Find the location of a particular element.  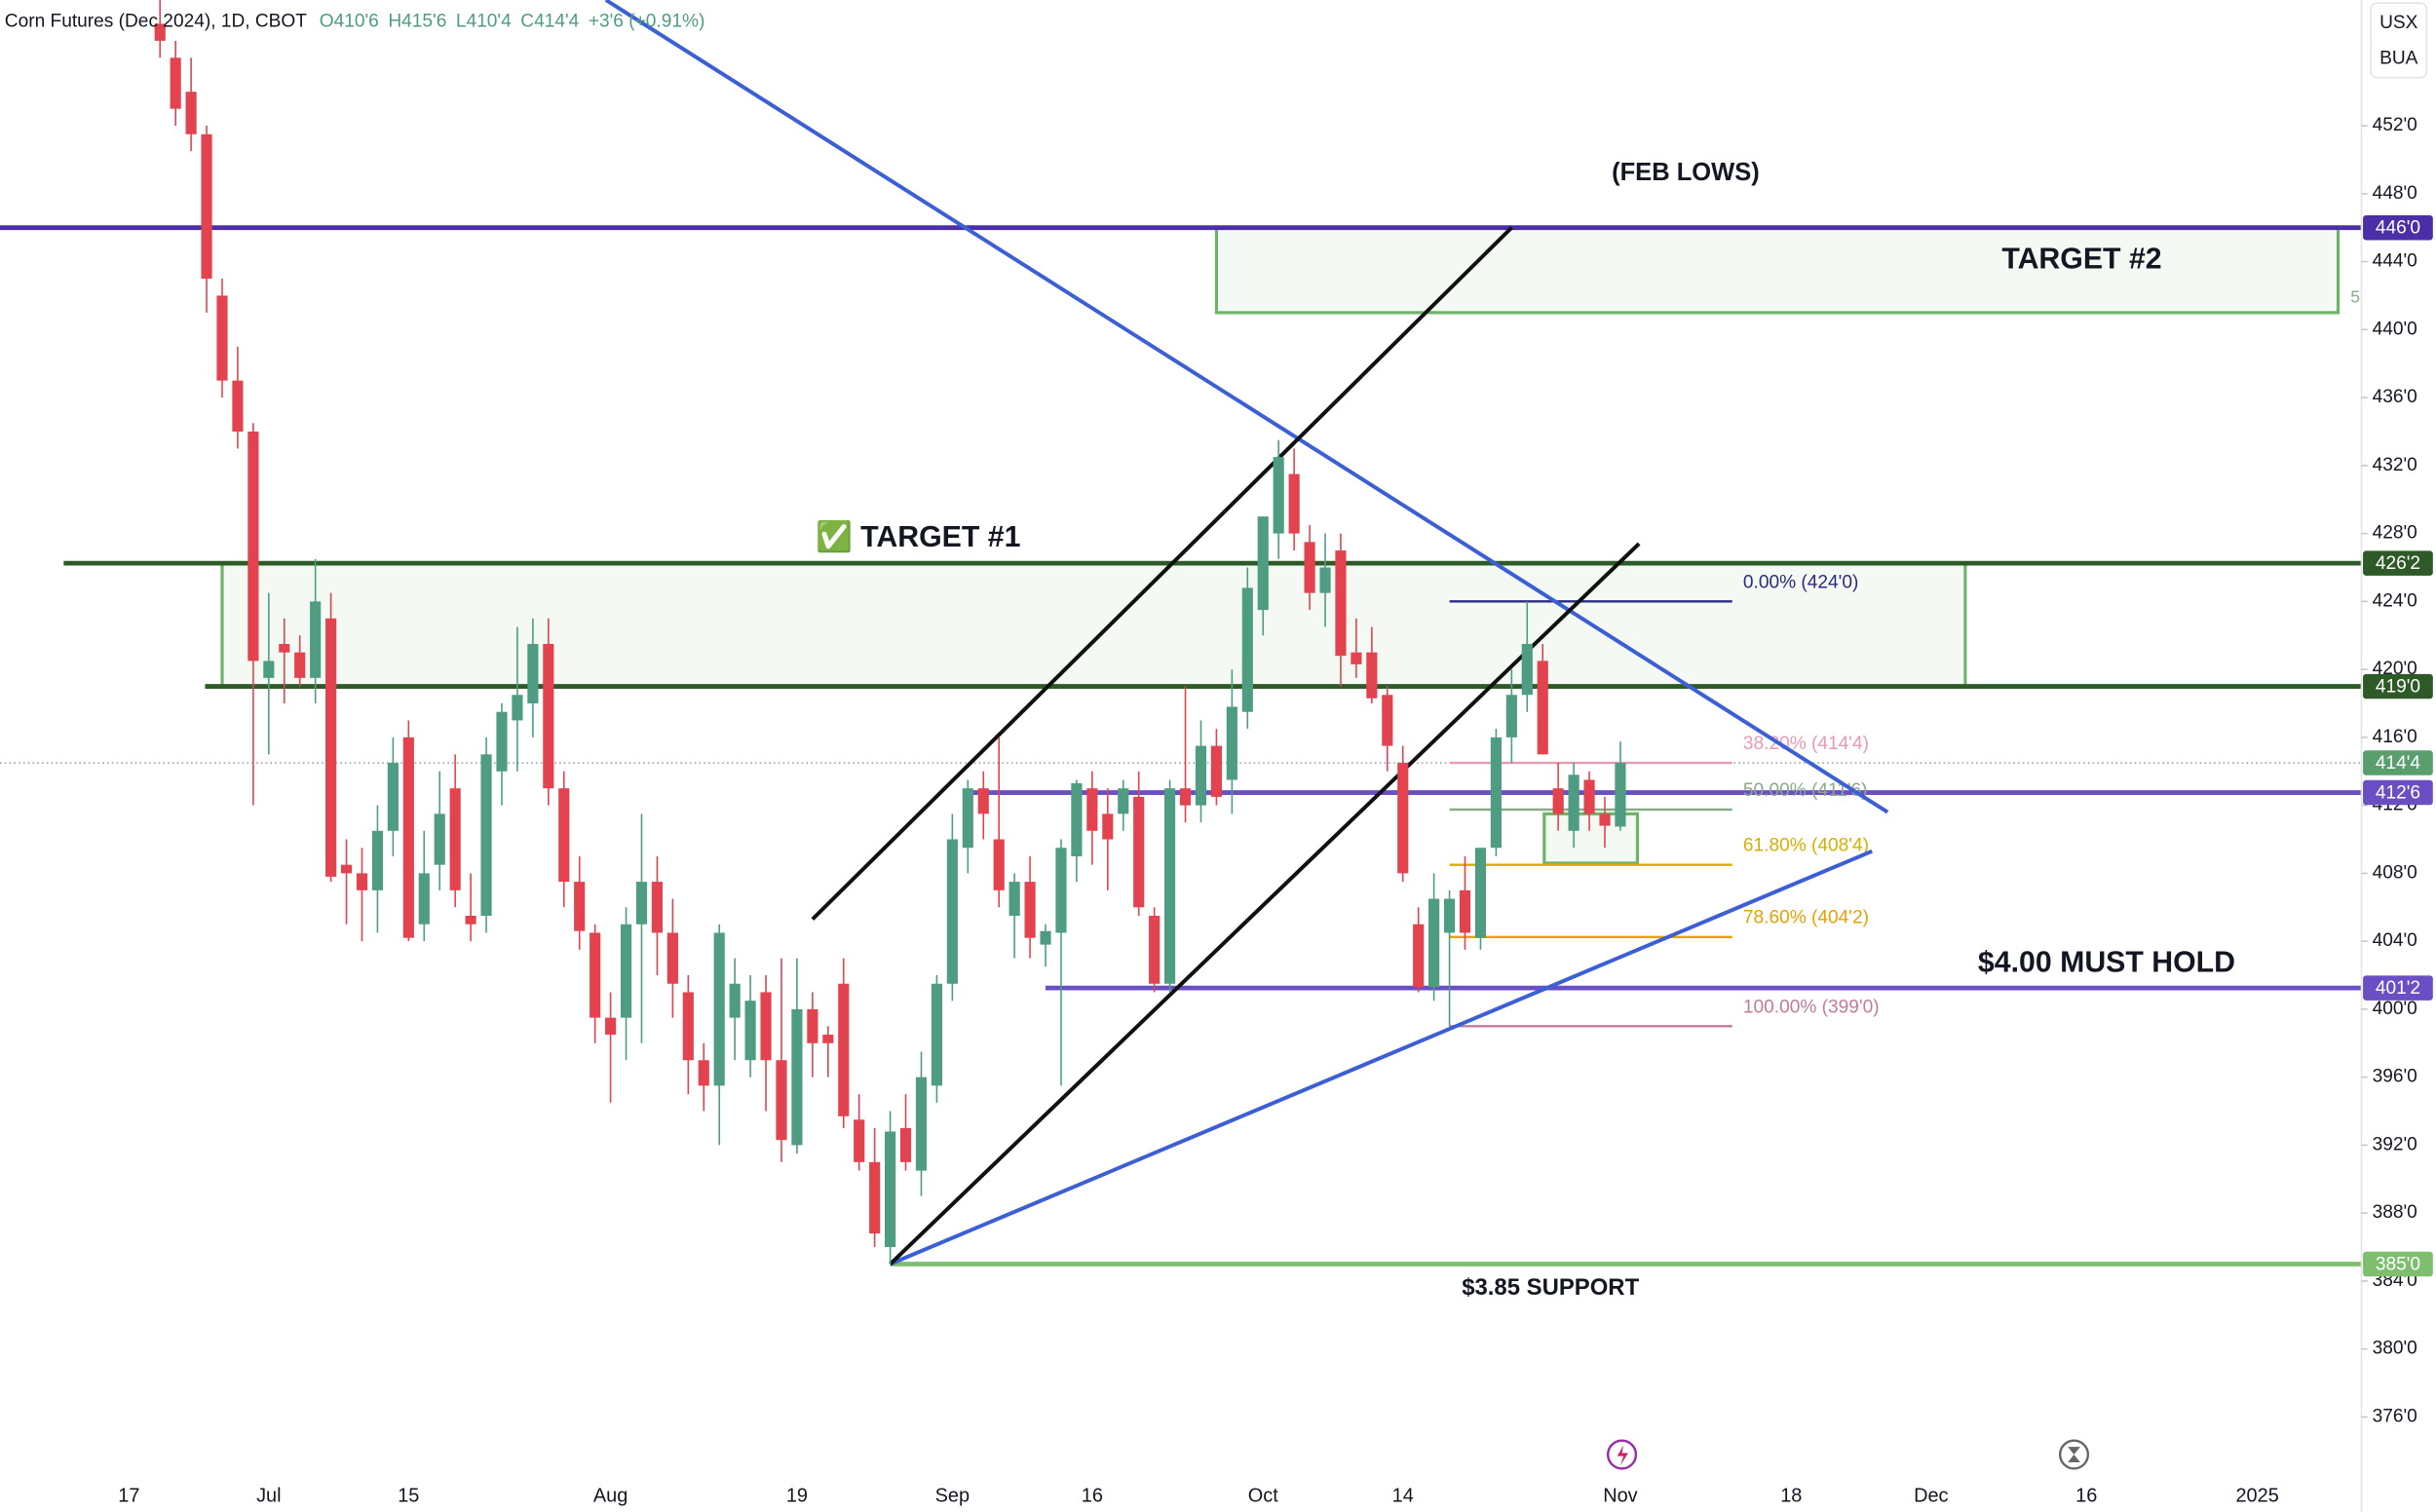

event-icon is located at coordinates (2074, 1454).